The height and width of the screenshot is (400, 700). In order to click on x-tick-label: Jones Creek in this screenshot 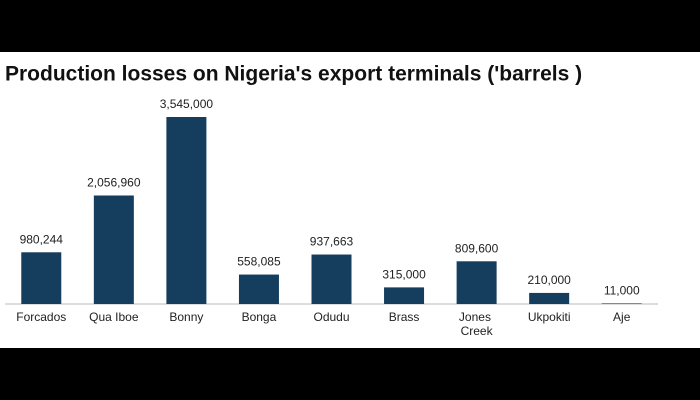, I will do `click(476, 324)`.